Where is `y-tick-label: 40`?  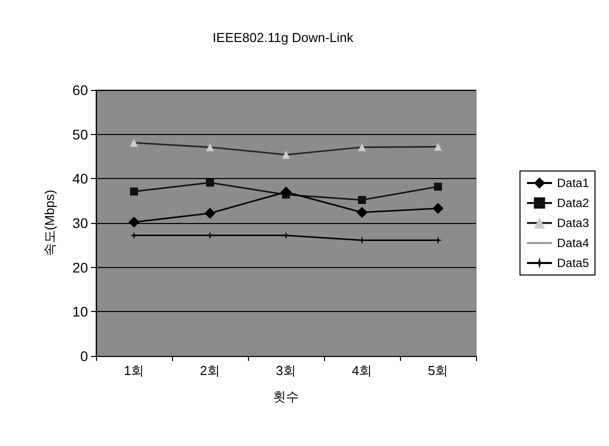 y-tick-label: 40 is located at coordinates (80, 178).